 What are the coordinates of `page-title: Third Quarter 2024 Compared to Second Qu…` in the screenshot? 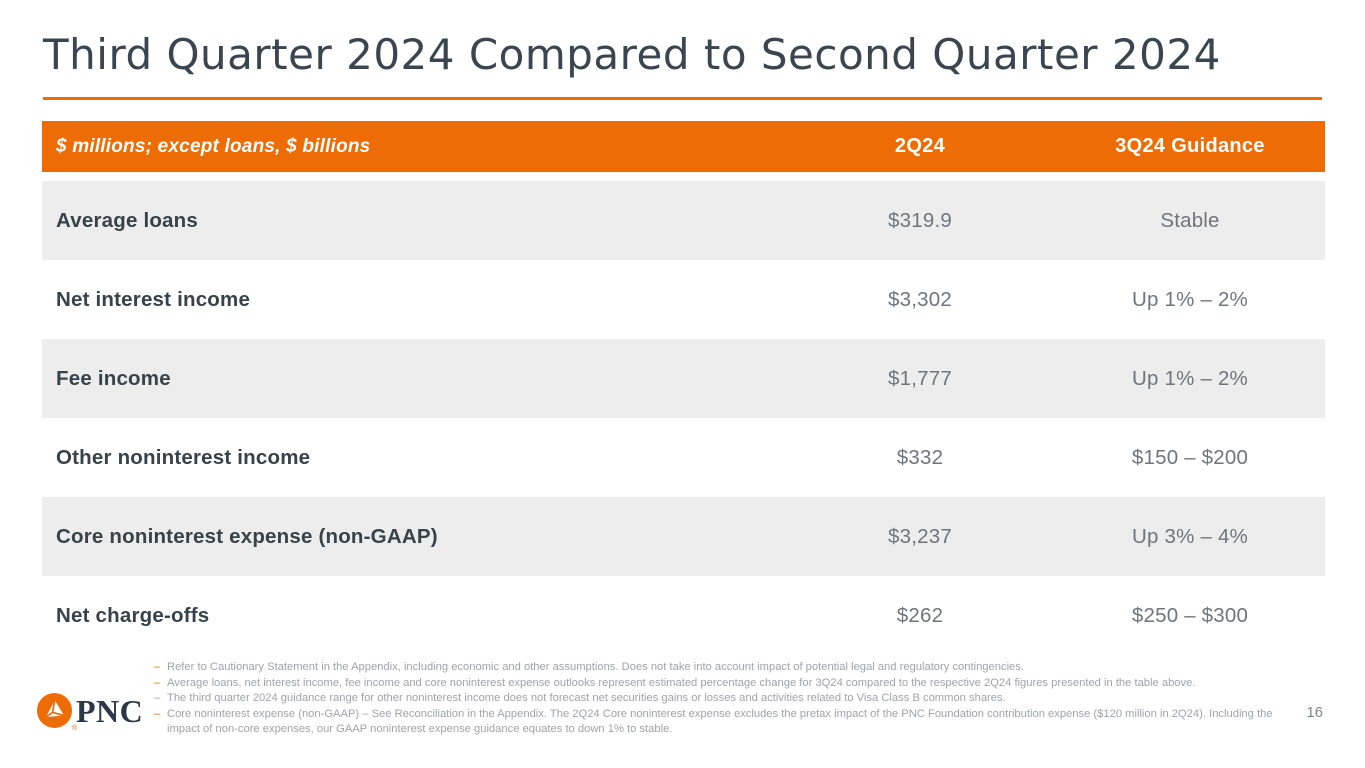 It's located at (632, 54).